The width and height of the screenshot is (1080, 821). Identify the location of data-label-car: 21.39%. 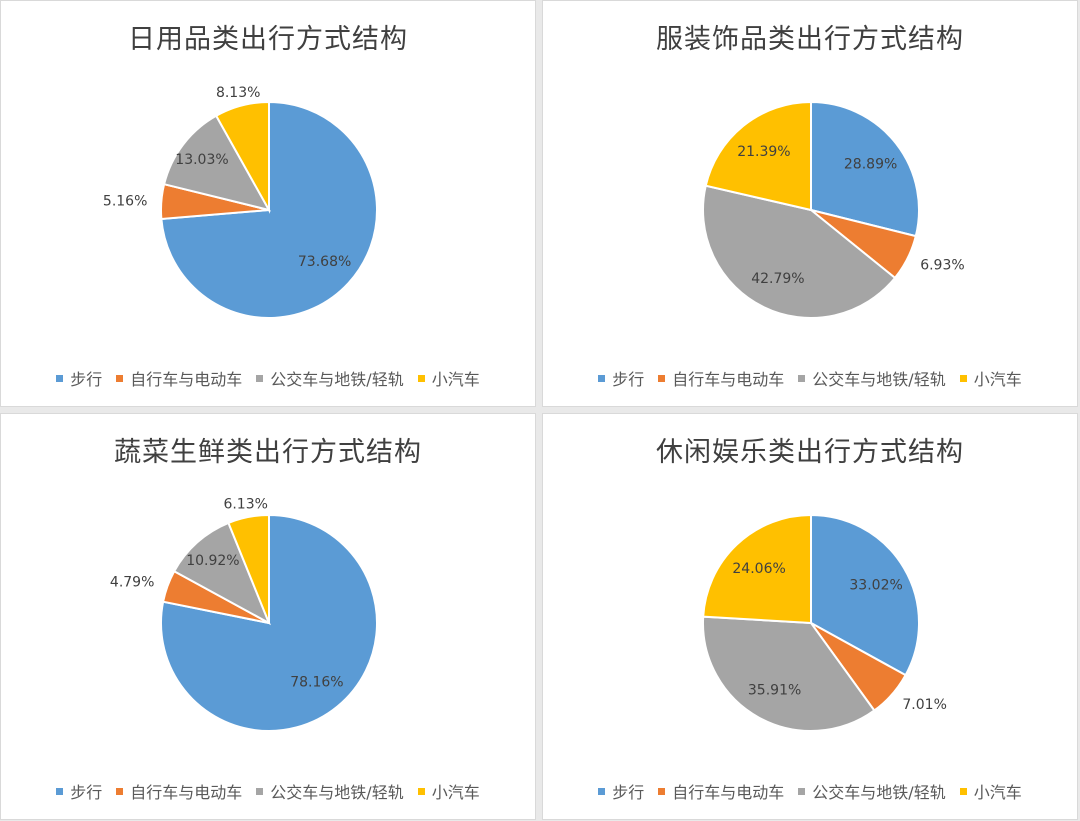
(763, 152).